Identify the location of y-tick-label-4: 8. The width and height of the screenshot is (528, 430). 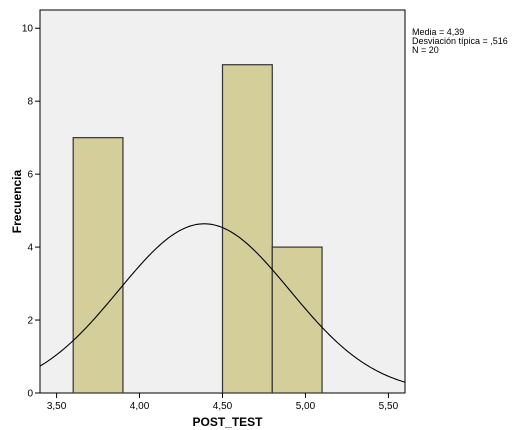
(30, 102).